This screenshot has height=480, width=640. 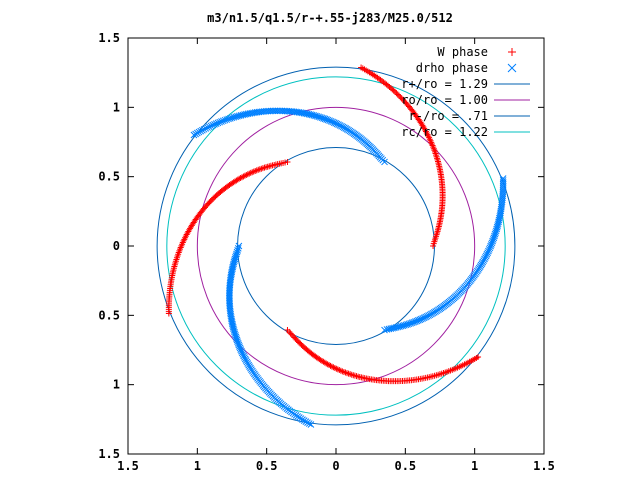 What do you see at coordinates (444, 84) in the screenshot?
I see `legend-label: r+/ro = 1.29` at bounding box center [444, 84].